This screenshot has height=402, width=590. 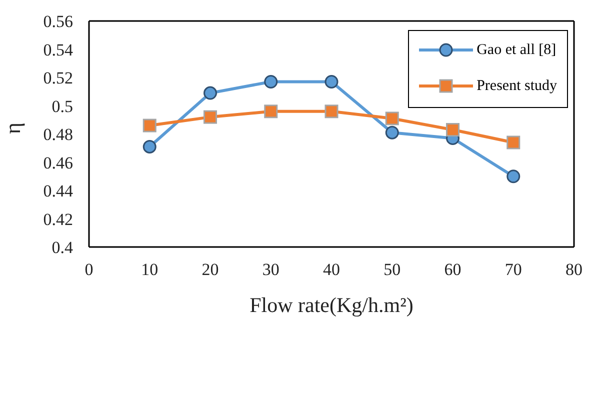 I want to click on x-tick-label: 60, so click(x=453, y=270).